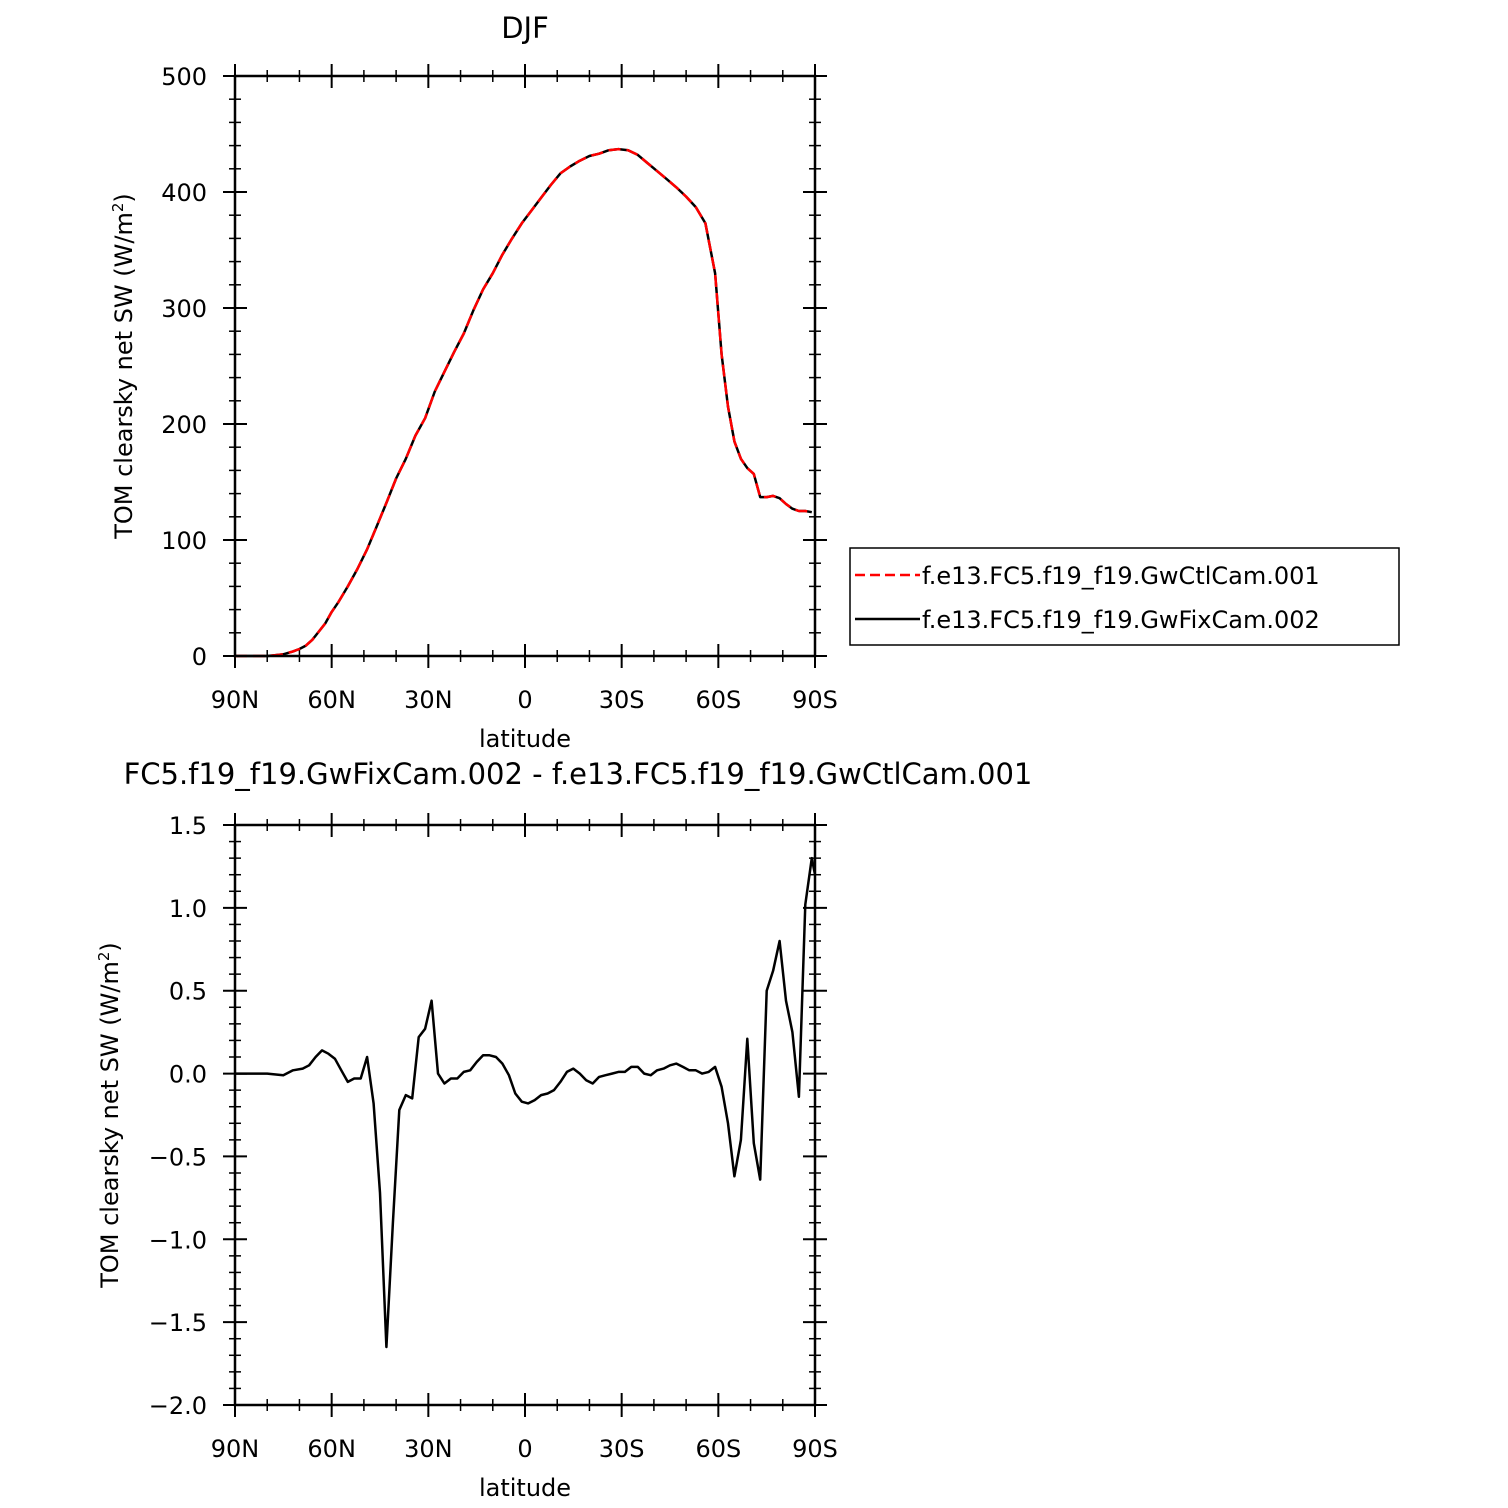 This screenshot has height=1508, width=1508. I want to click on legend-label-ctl: f.e13.FC5.f19_f19.GwCtlCam.001, so click(1121, 576).